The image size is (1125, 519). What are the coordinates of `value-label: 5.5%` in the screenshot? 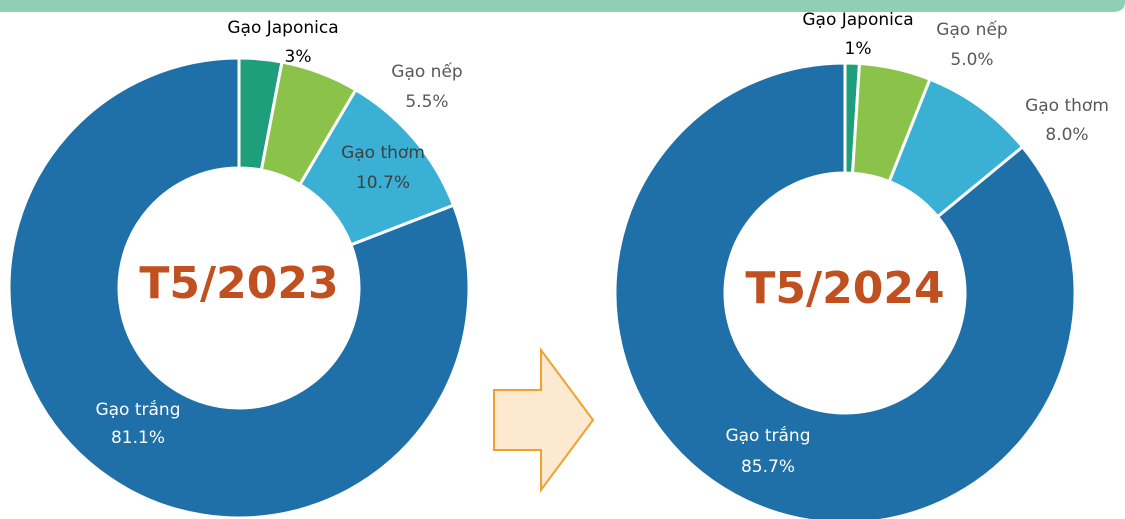 It's located at (426, 102).